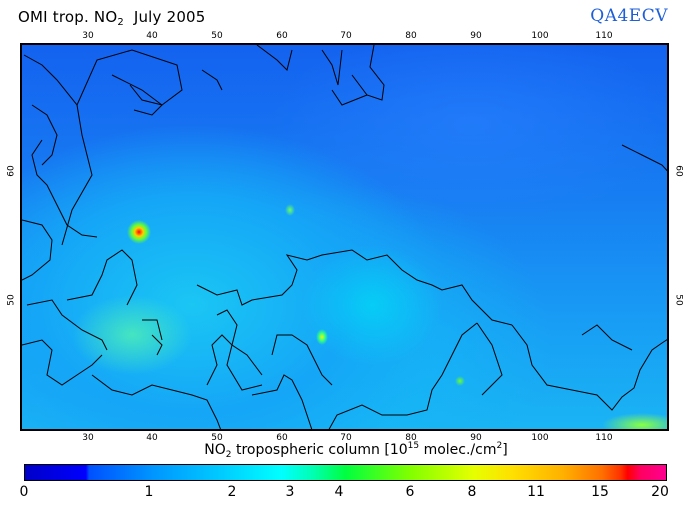 Image resolution: width=692 pixels, height=507 pixels. What do you see at coordinates (152, 36) in the screenshot?
I see `x-tick-top: 40` at bounding box center [152, 36].